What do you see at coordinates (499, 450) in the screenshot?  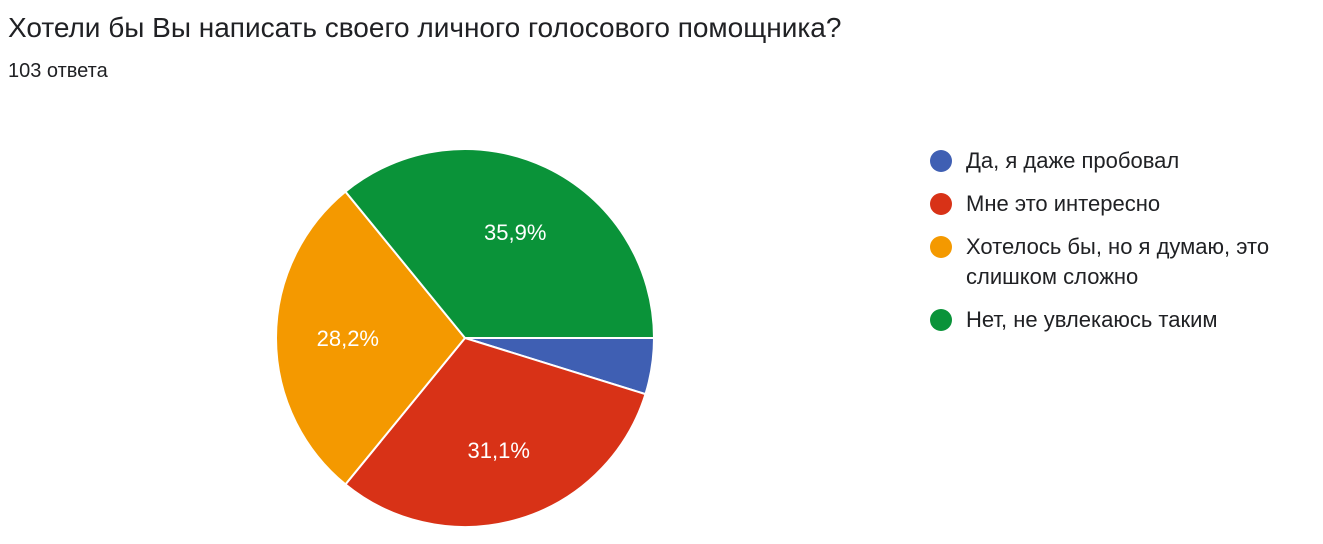 I see `slice-label: 31,1%` at bounding box center [499, 450].